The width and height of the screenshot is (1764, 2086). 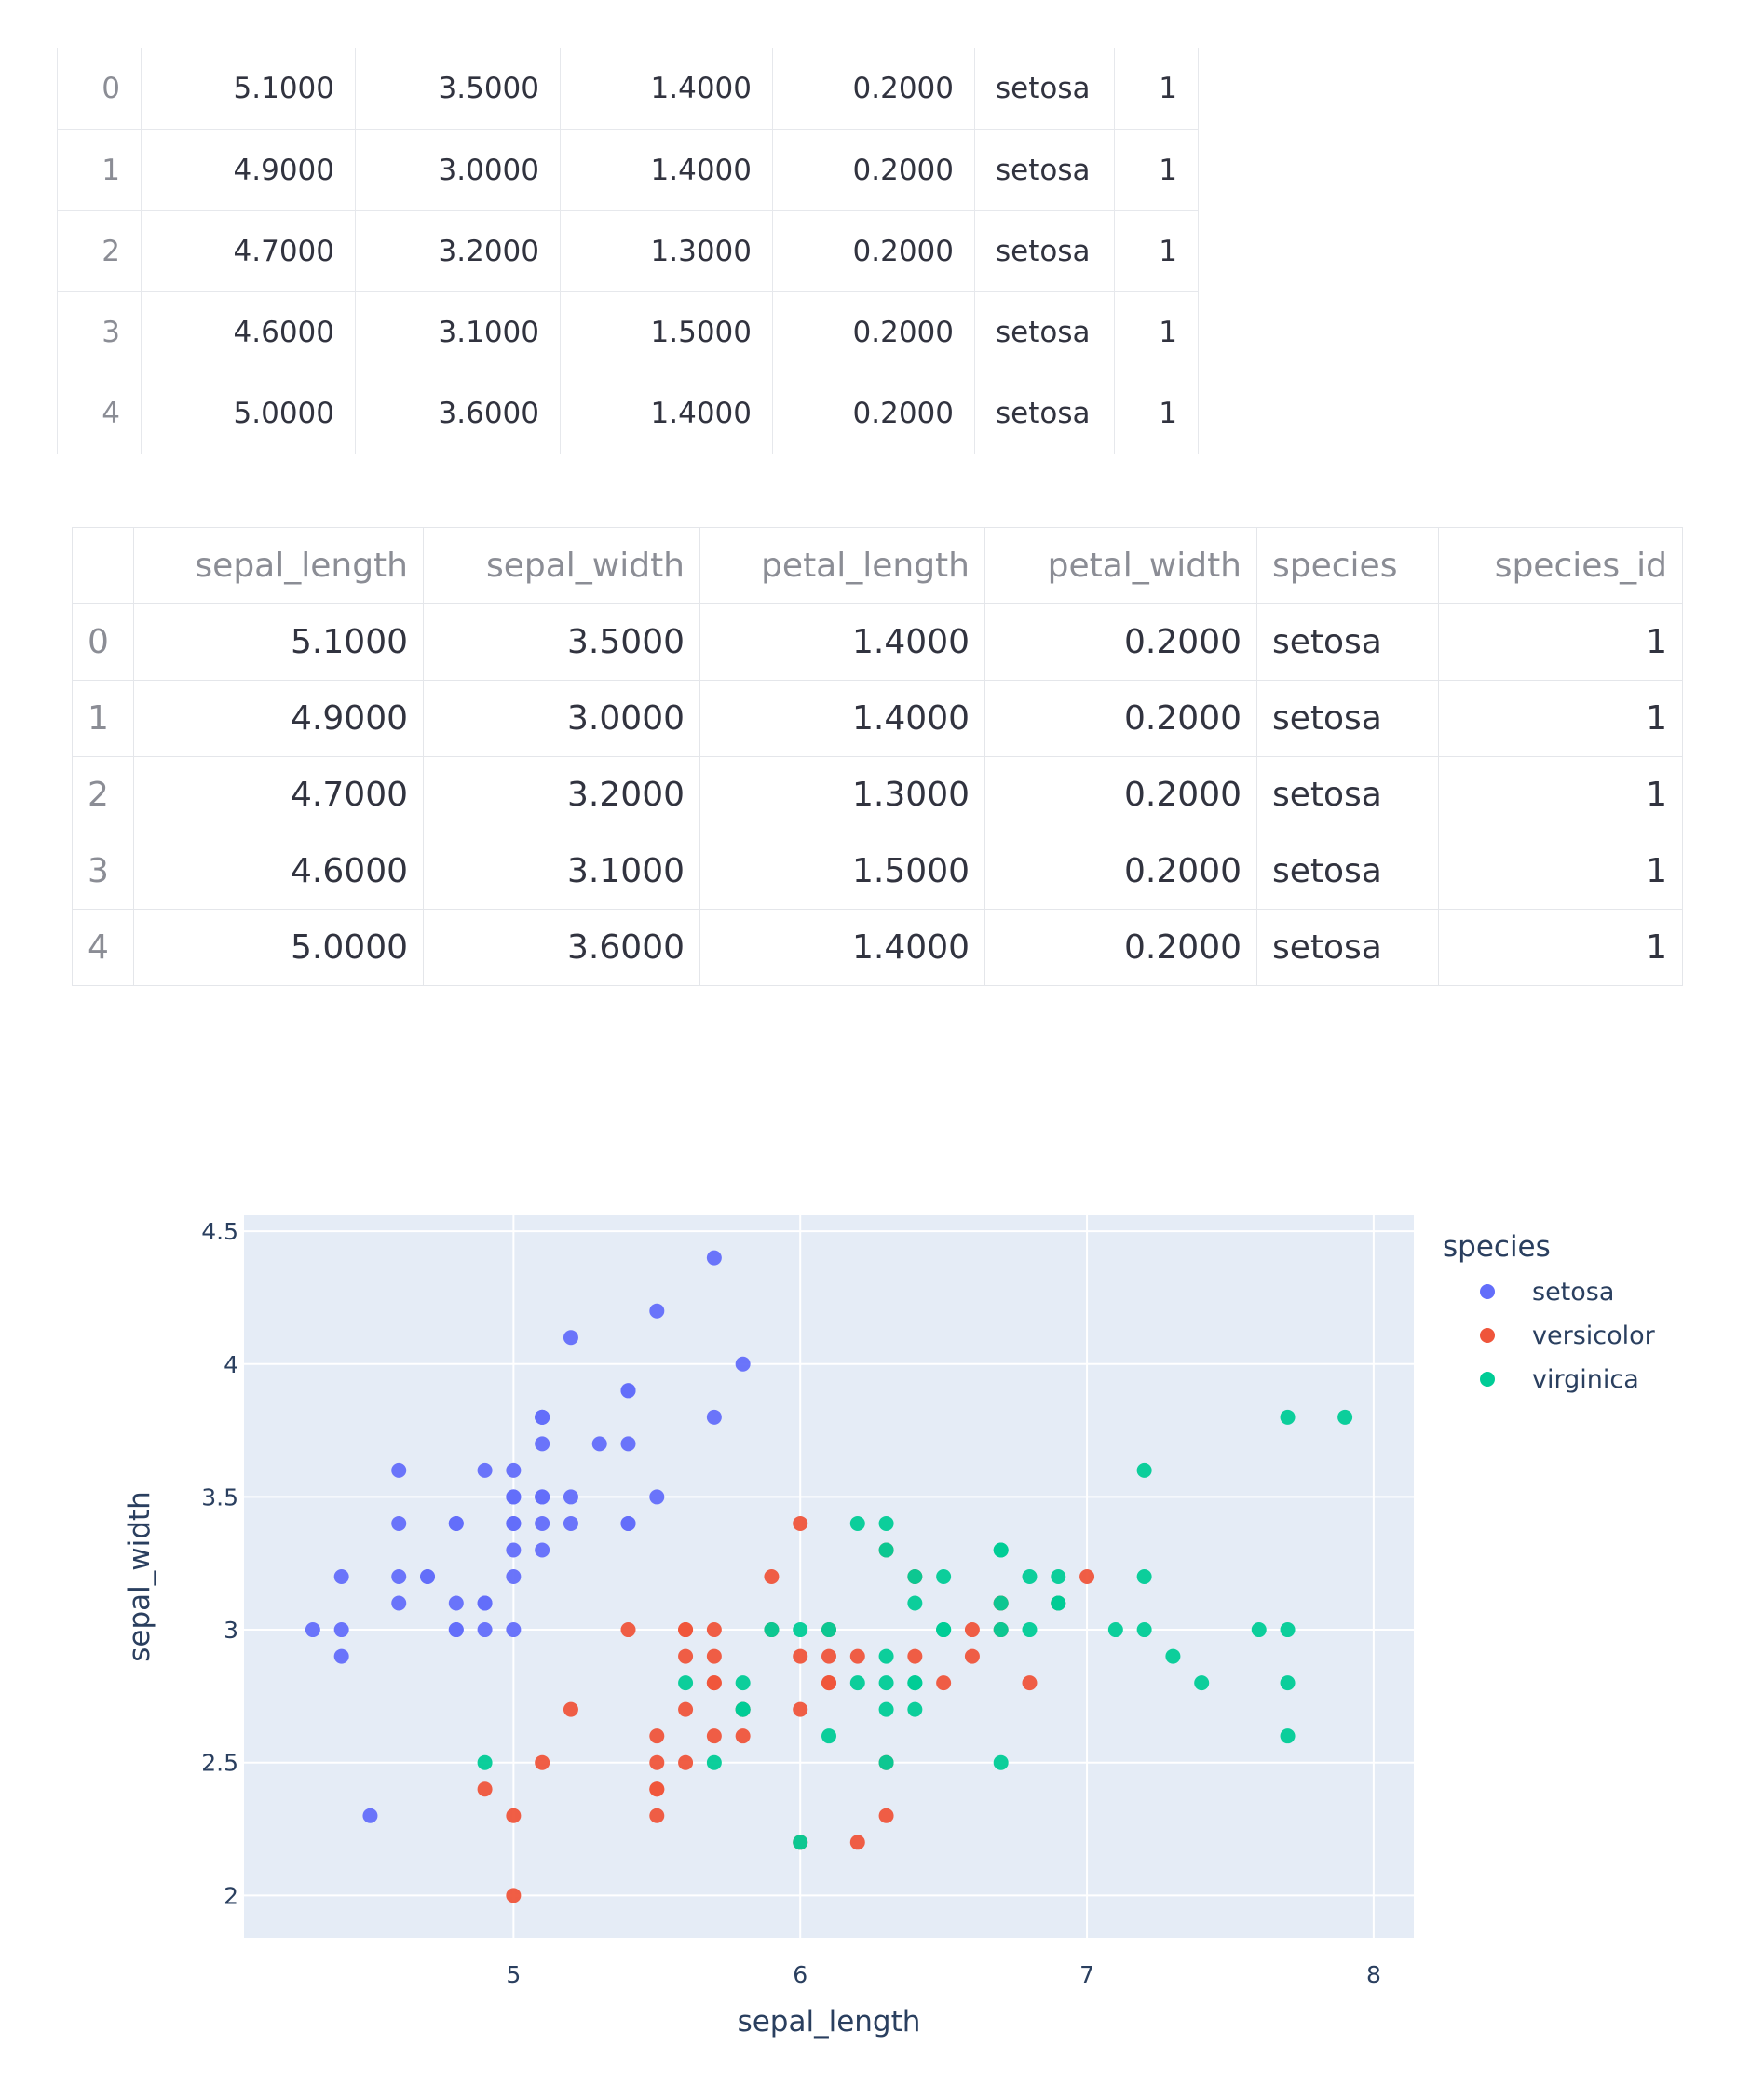 I want to click on row-index-cell: 3, so click(x=103, y=872).